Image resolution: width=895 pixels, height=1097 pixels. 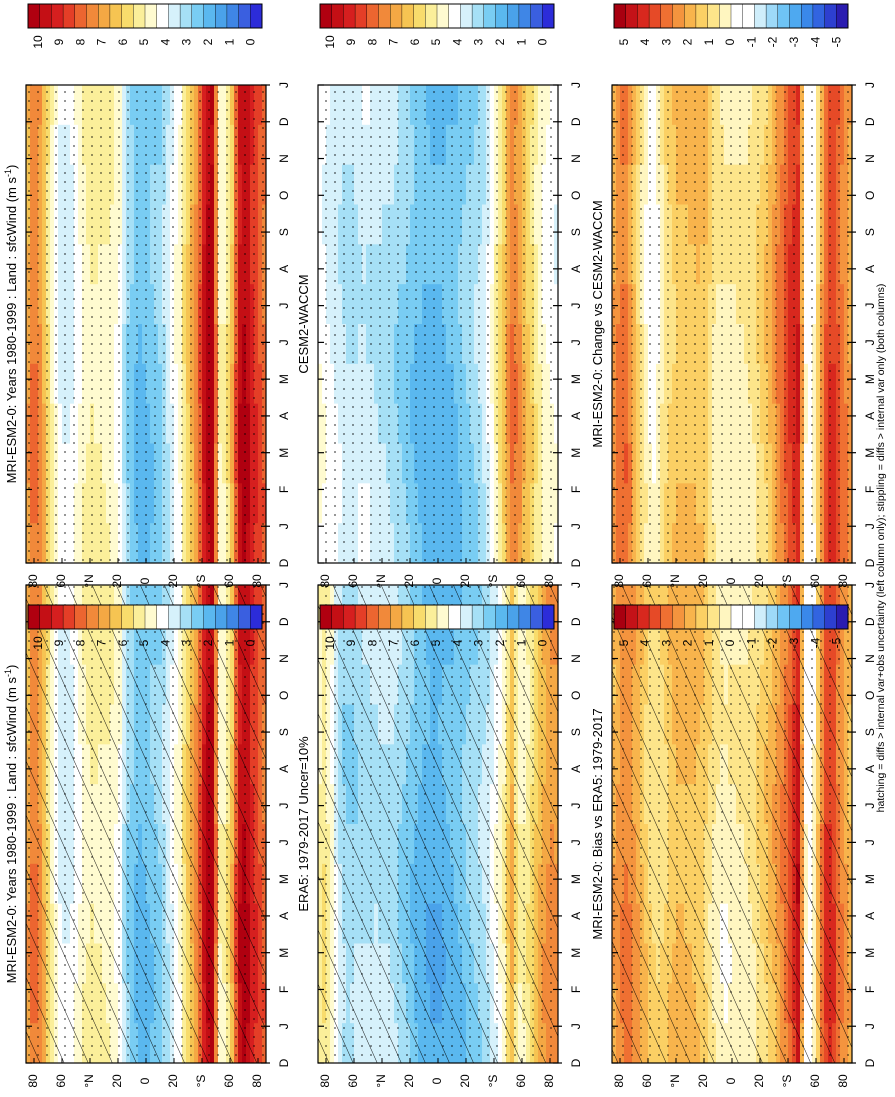 What do you see at coordinates (870, 658) in the screenshot?
I see `month-tick-label: N` at bounding box center [870, 658].